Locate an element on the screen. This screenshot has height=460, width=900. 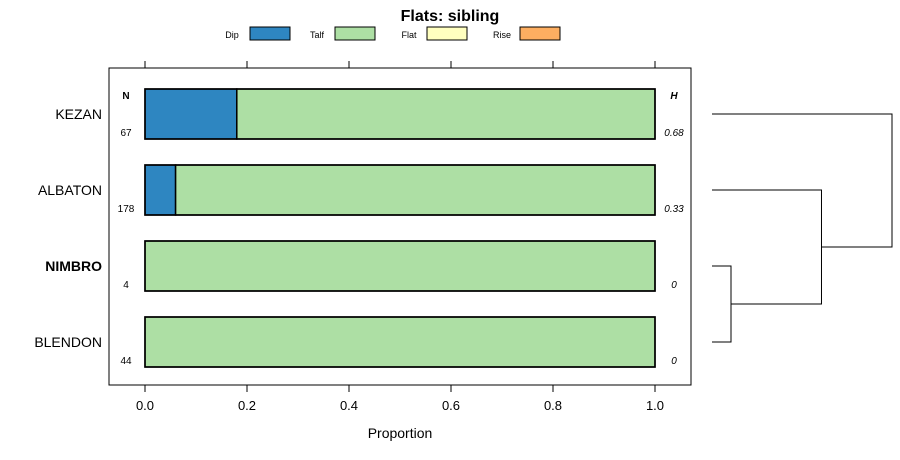
h-value: 0.68 is located at coordinates (674, 133).